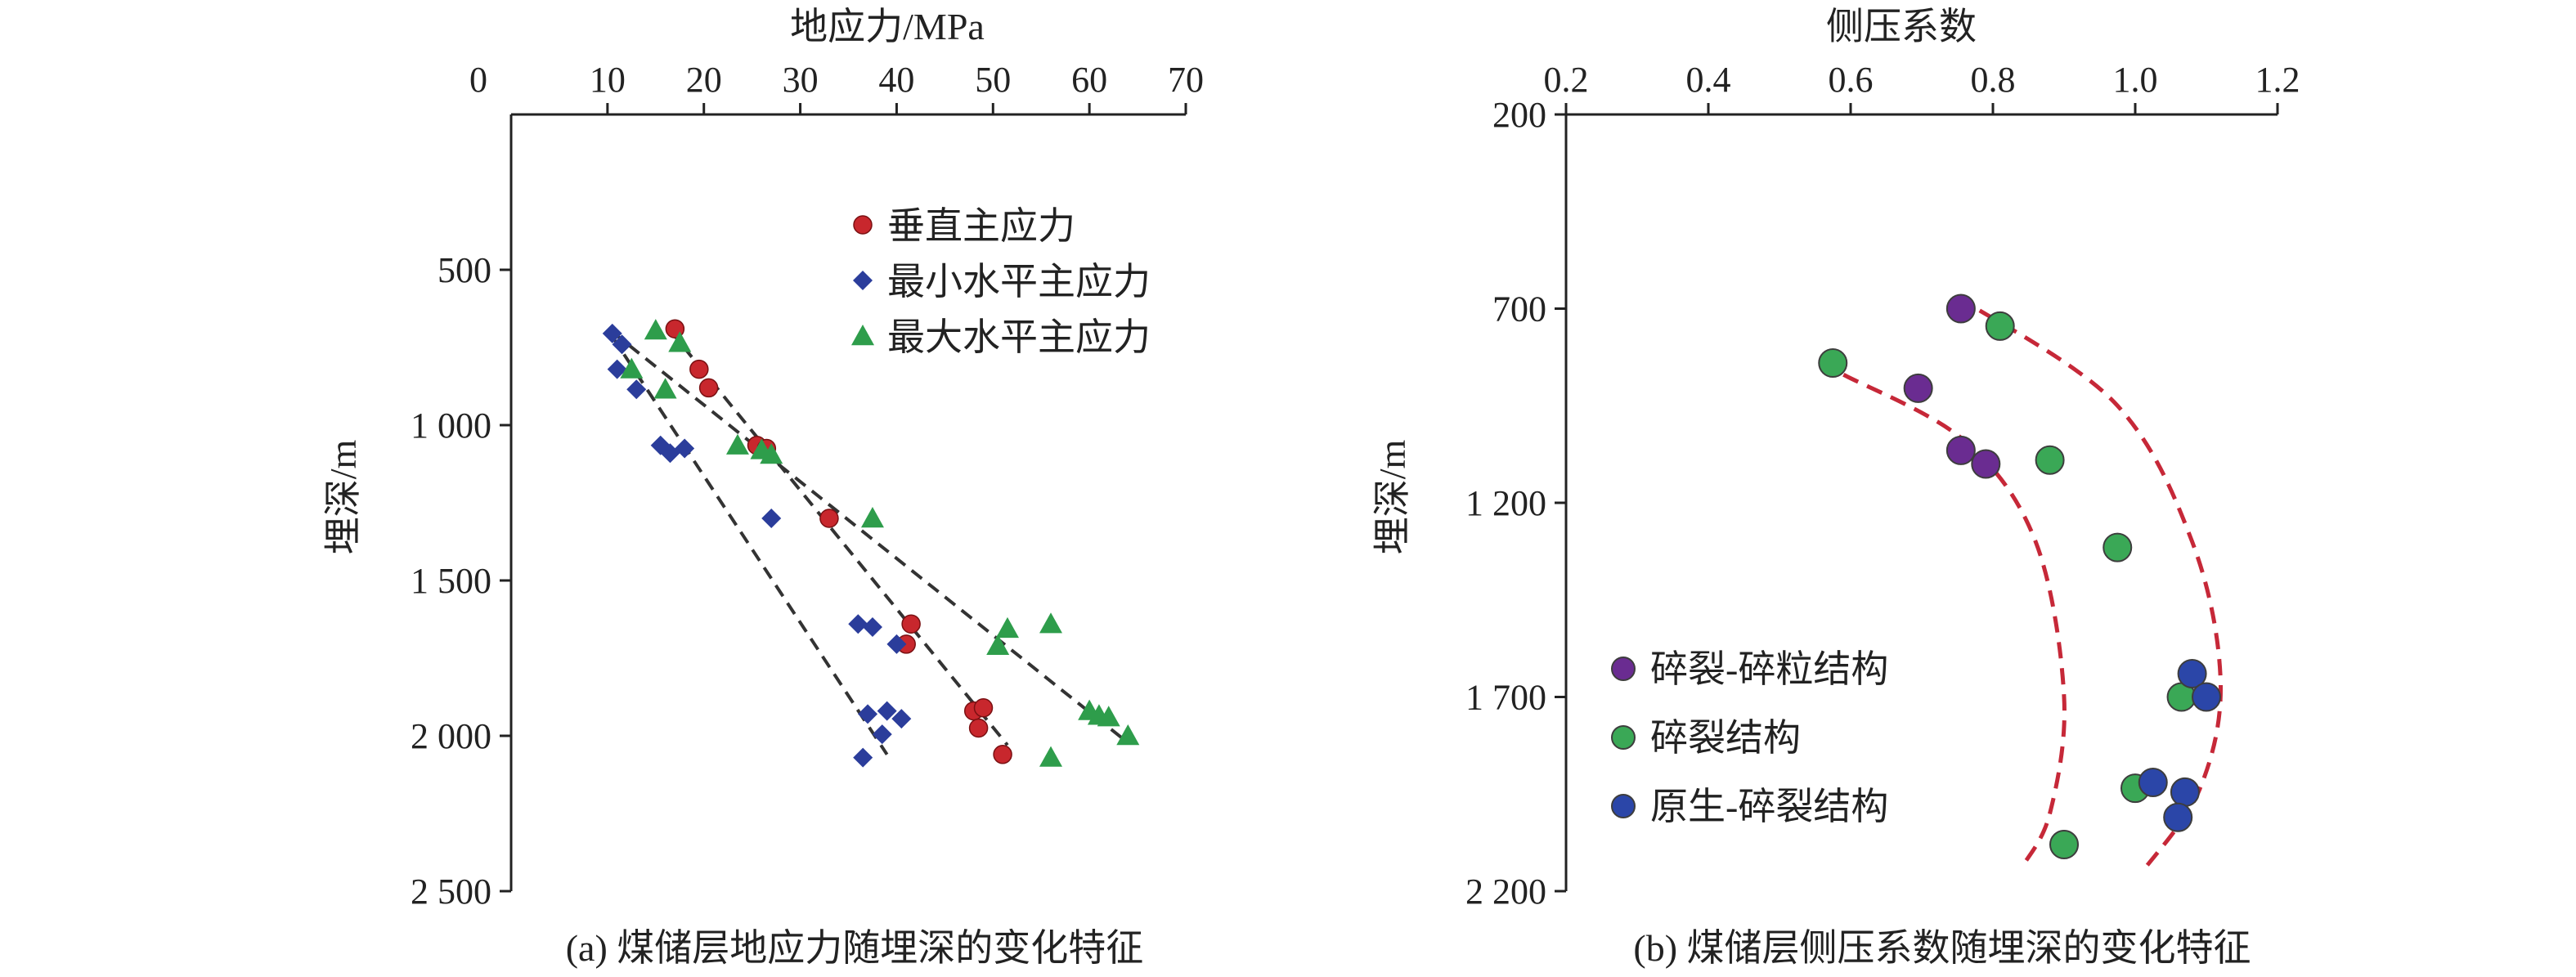 This screenshot has height=977, width=2576. What do you see at coordinates (478, 80) in the screenshot?
I see `panel-a-x-tick-label: 0` at bounding box center [478, 80].